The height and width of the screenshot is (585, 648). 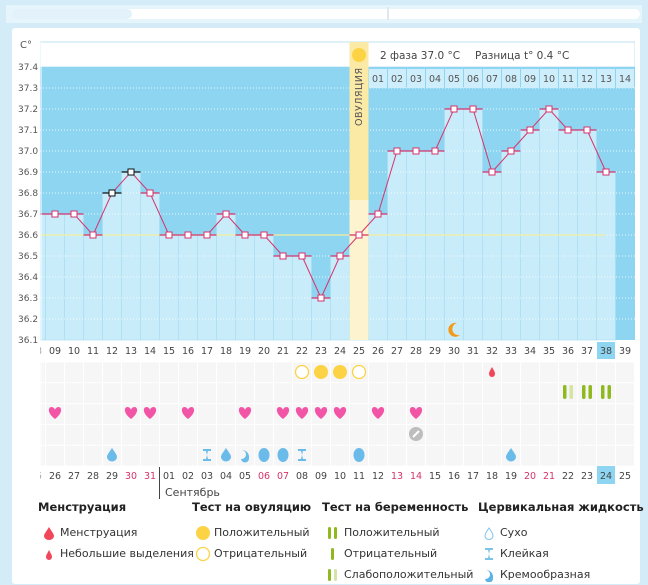 What do you see at coordinates (74, 476) in the screenshot?
I see `calendar-date-label: 27` at bounding box center [74, 476].